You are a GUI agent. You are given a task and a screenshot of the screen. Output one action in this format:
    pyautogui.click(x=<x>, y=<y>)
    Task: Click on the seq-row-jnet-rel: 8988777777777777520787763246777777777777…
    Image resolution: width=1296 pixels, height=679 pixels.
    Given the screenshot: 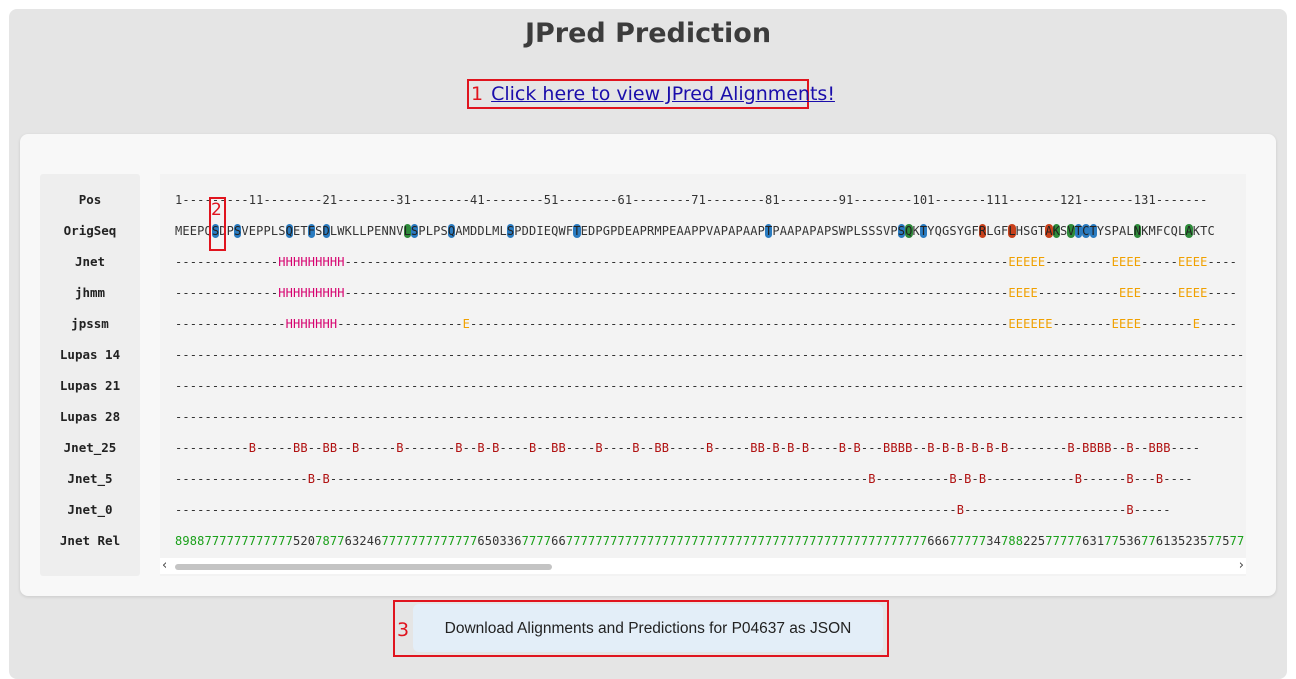 What is the action you would take?
    pyautogui.click(x=709, y=541)
    